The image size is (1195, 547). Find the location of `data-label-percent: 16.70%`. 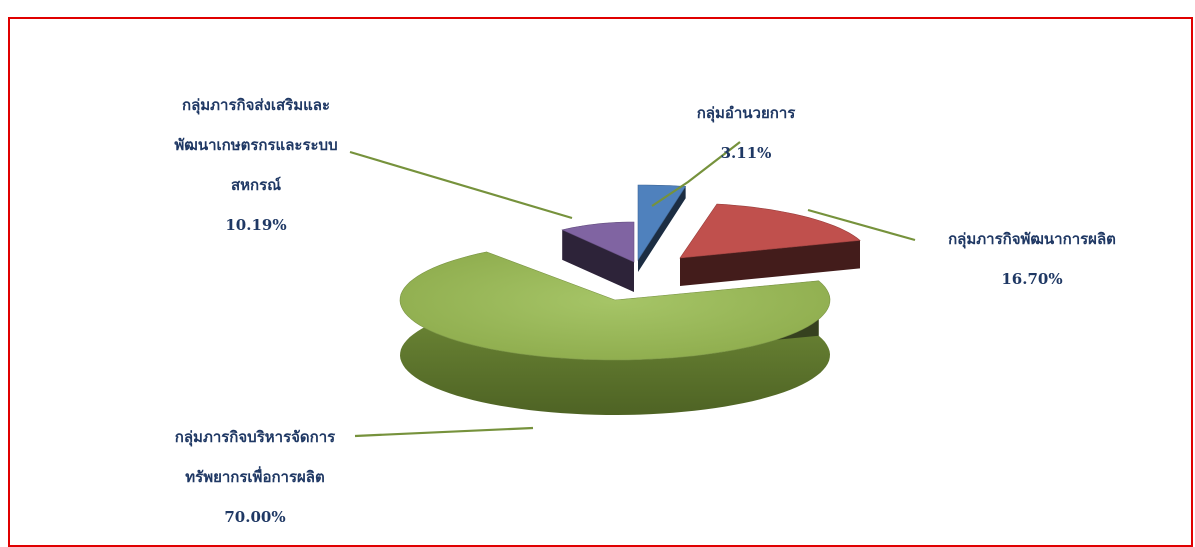

data-label-percent: 16.70% is located at coordinates (1031, 279).